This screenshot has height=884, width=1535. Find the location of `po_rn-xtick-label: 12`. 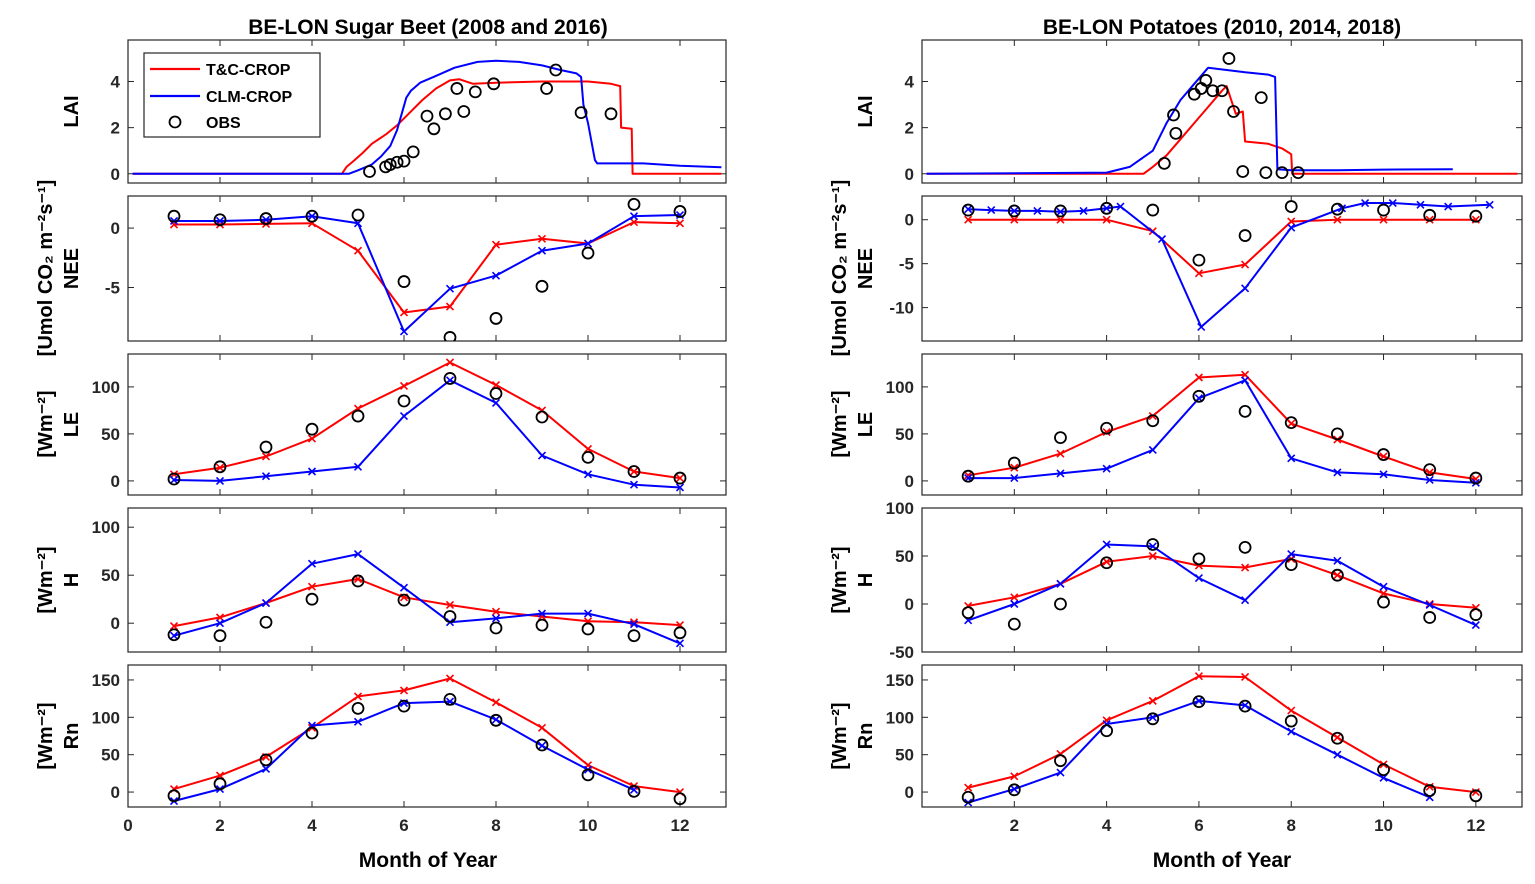

po_rn-xtick-label: 12 is located at coordinates (1475, 825).